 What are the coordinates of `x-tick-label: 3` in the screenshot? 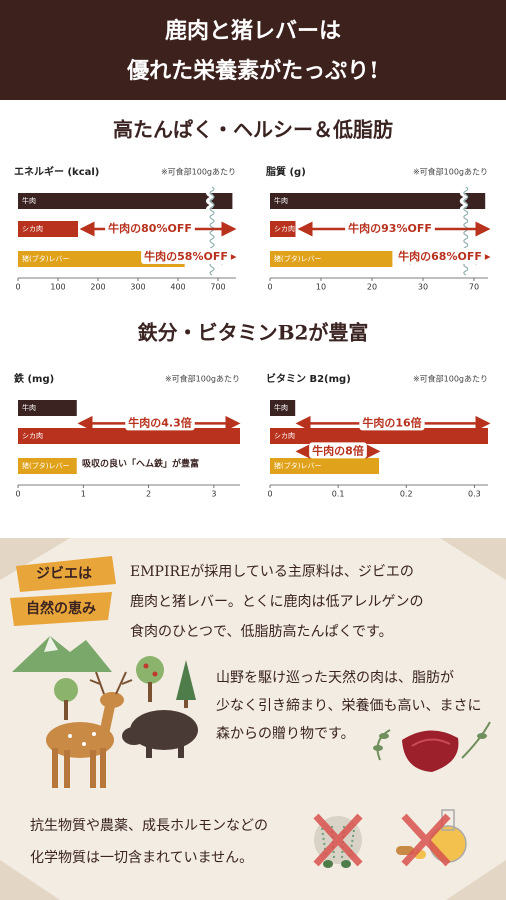 It's located at (213, 494).